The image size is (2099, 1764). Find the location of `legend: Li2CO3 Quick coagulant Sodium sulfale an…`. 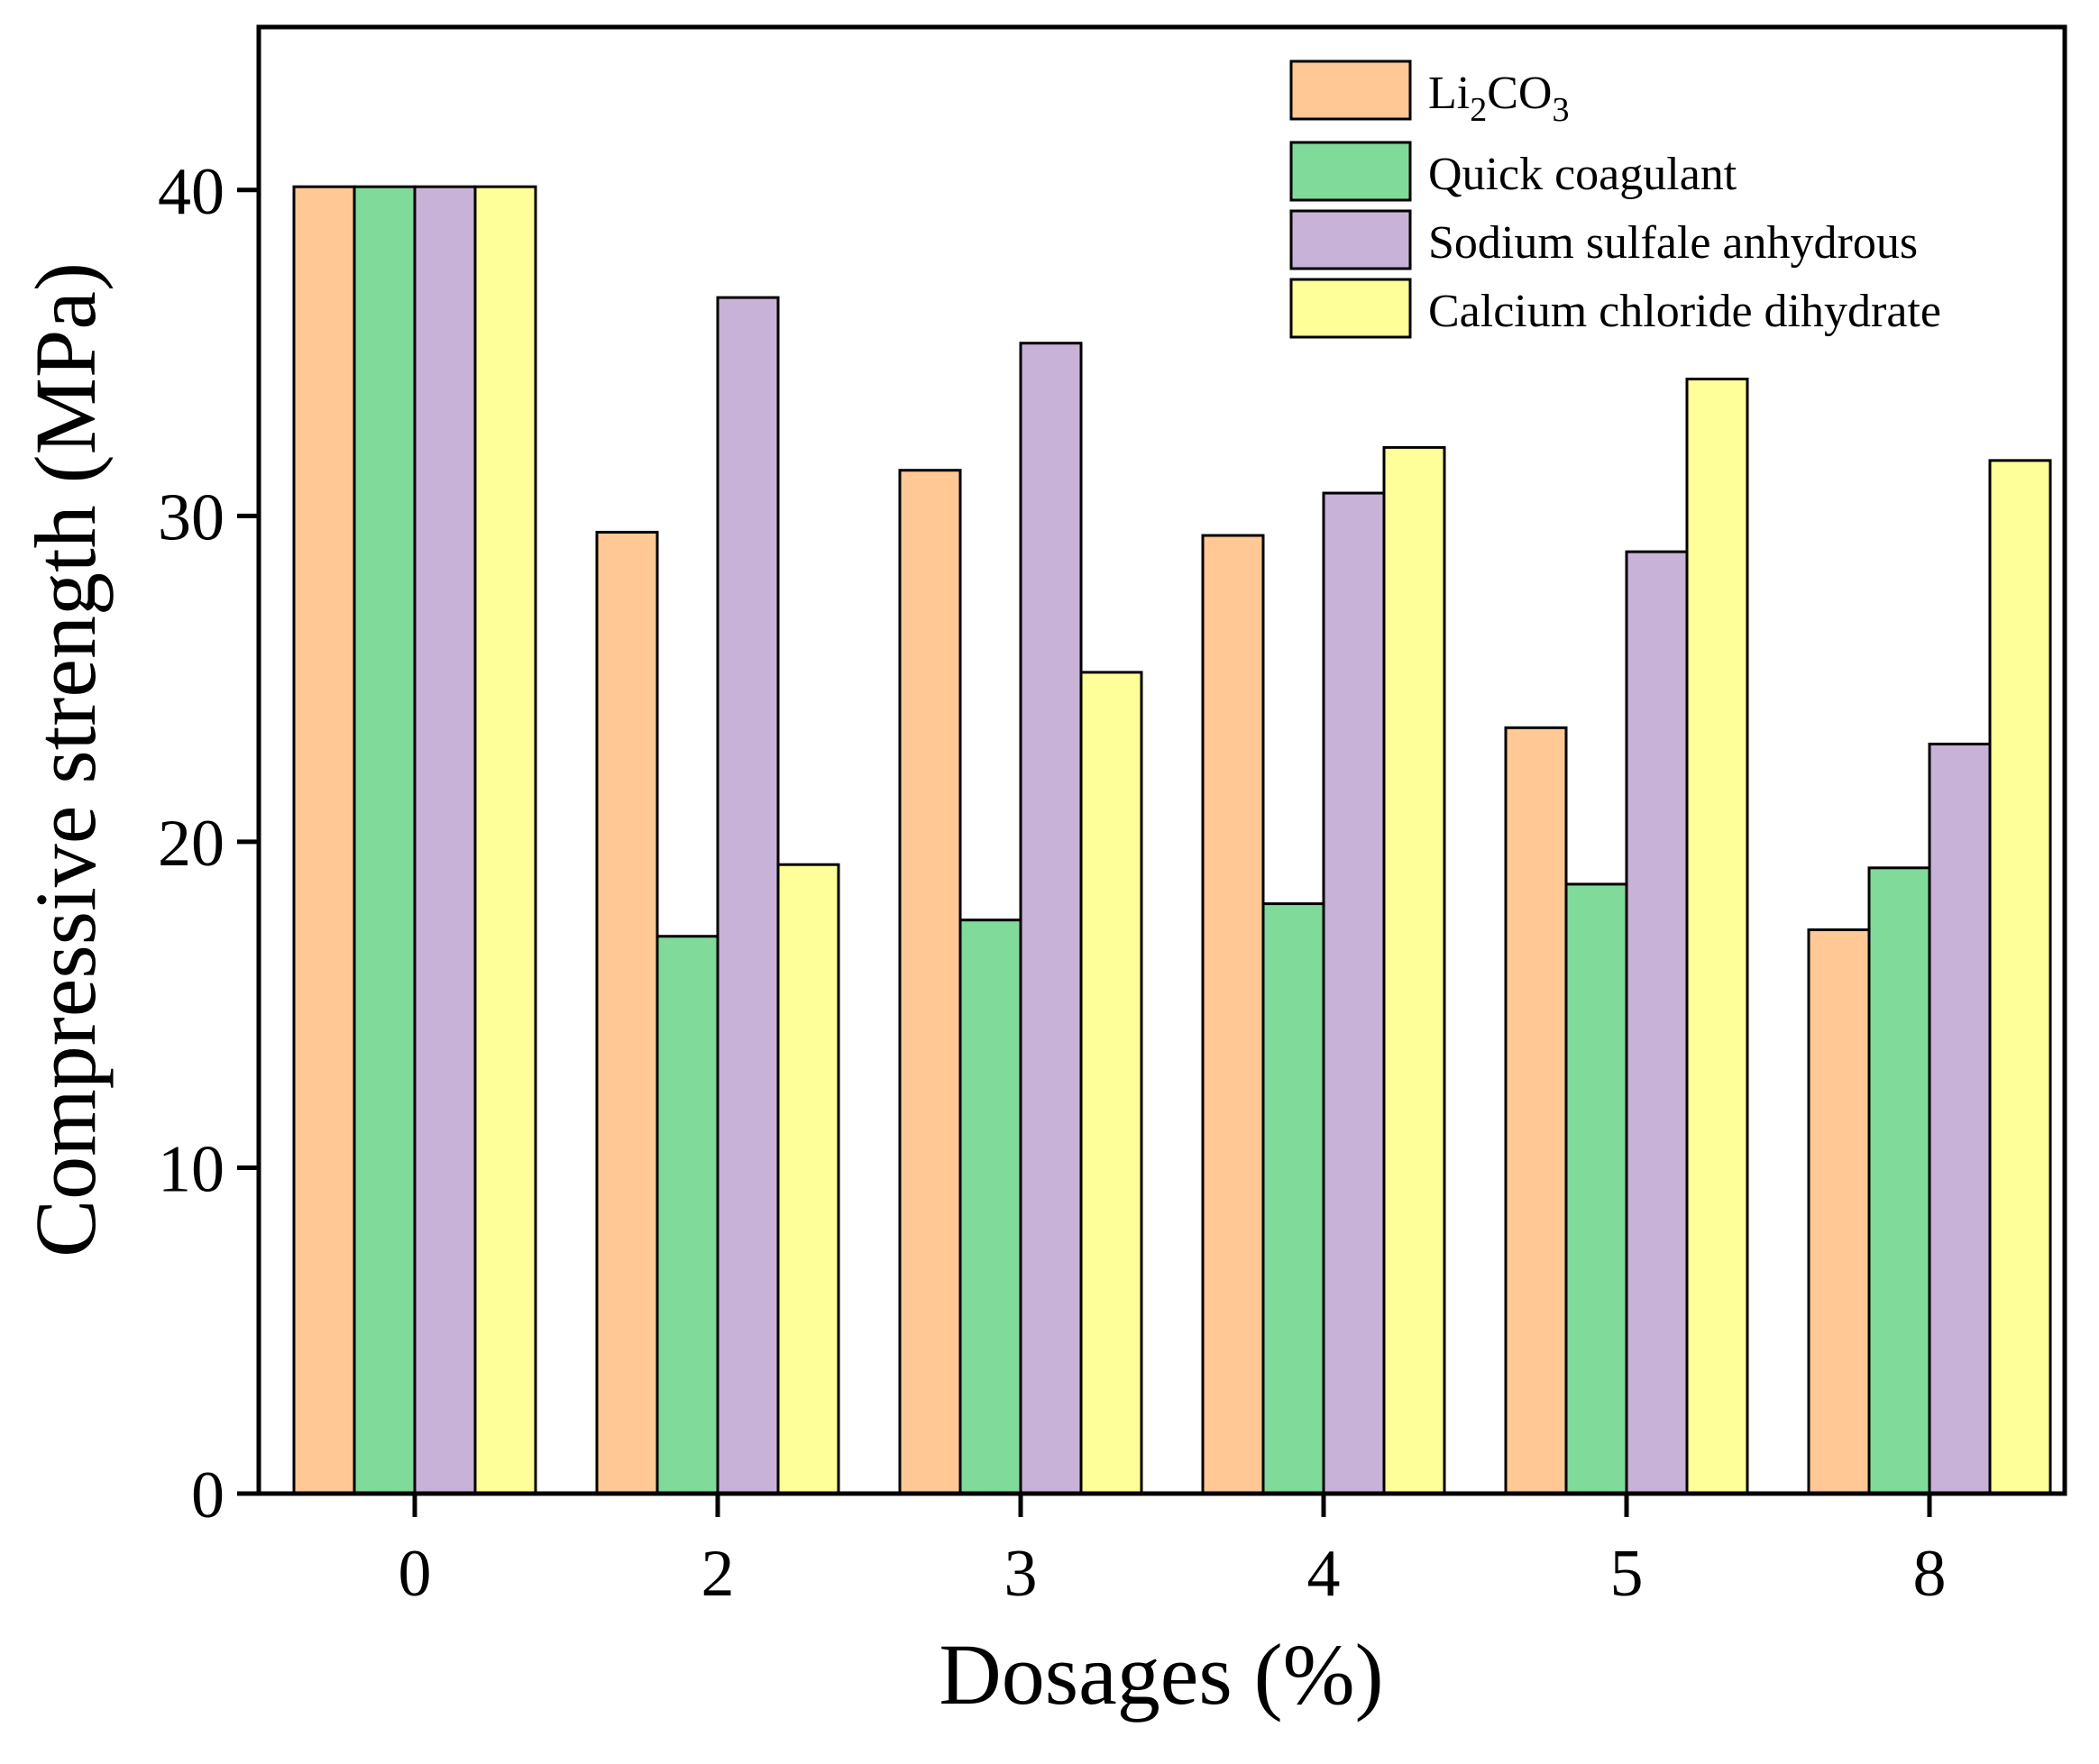

legend: Li2CO3 Quick coagulant Sodium sulfale an… is located at coordinates (1615, 199).